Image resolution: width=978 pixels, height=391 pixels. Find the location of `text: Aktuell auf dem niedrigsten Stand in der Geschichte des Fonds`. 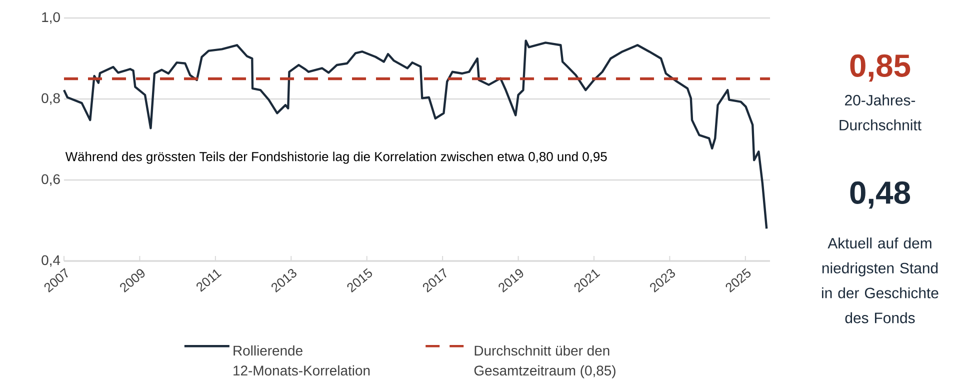

text: Aktuell auf dem niedrigsten Stand in der Geschichte des Fonds is located at coordinates (880, 281).